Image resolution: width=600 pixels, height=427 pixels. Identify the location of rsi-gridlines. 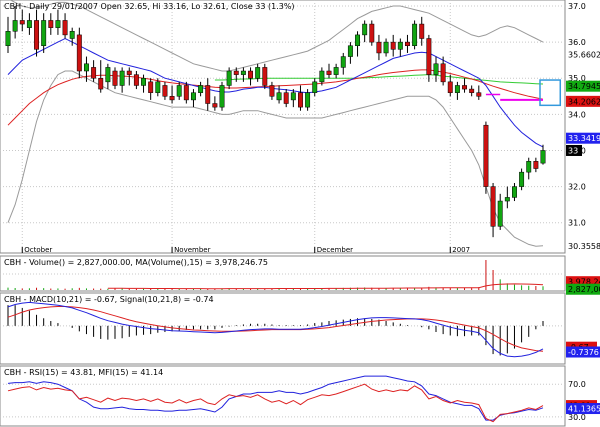
(282, 400).